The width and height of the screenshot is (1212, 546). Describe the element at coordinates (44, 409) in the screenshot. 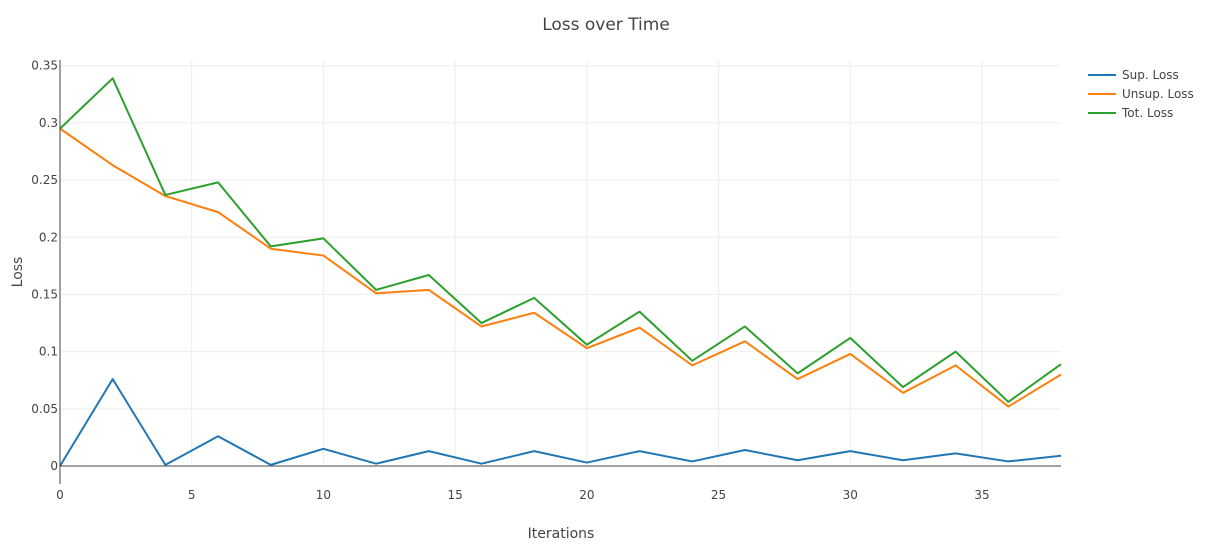

I see `y-tick-label: 0.05` at that location.